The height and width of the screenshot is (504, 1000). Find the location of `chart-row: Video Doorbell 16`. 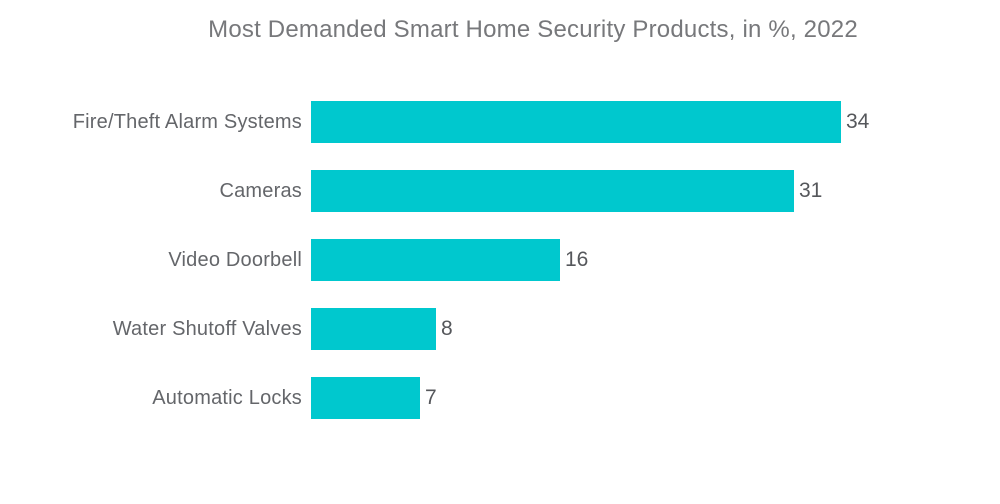

chart-row: Video Doorbell 16 is located at coordinates (500, 260).